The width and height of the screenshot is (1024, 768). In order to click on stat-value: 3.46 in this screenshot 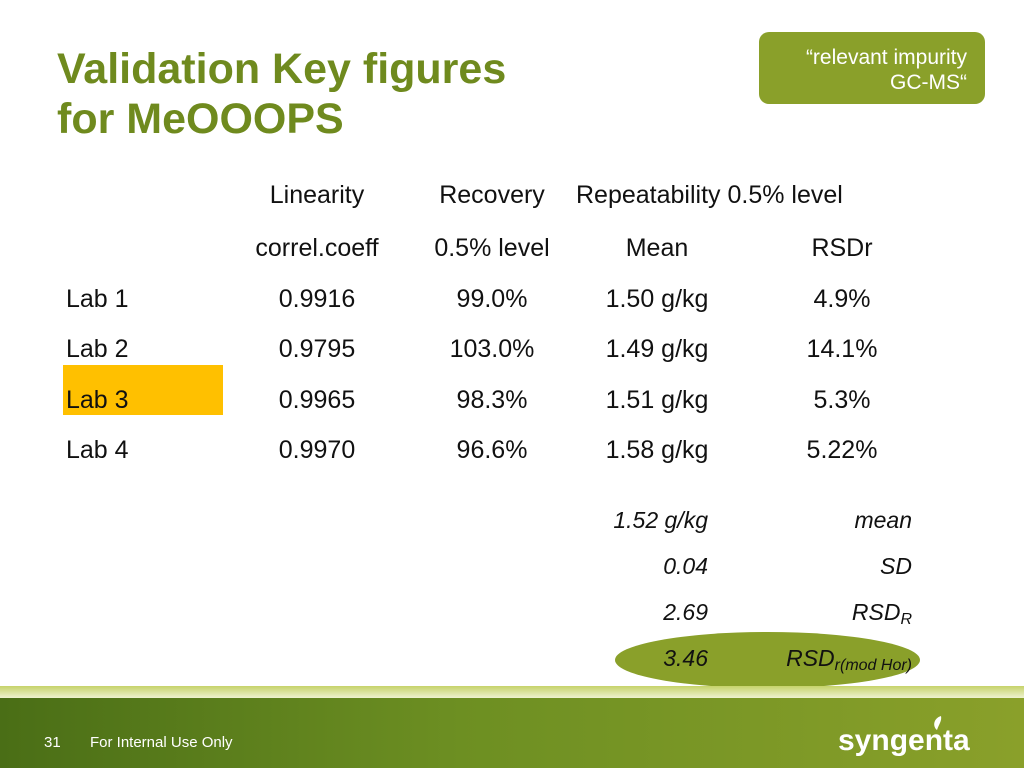, I will do `click(685, 658)`.